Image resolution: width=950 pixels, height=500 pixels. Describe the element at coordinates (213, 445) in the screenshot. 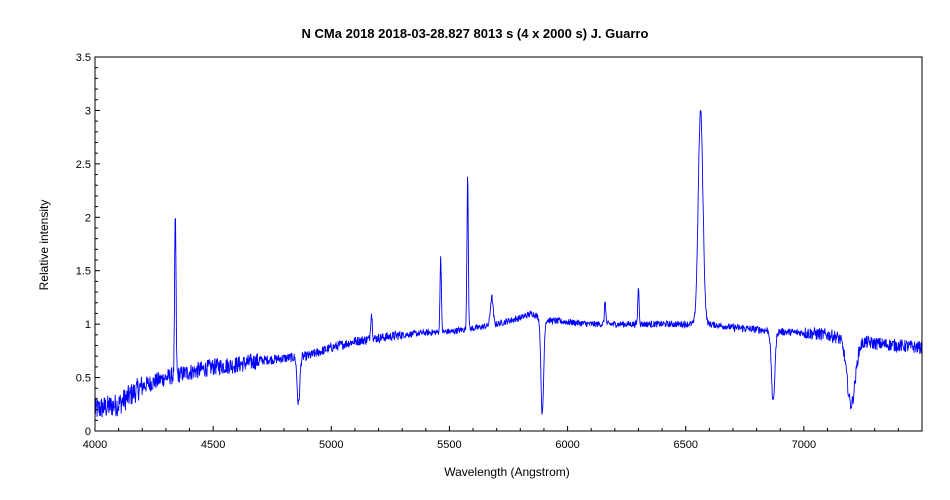

I see `x-tick-label: 4500` at that location.